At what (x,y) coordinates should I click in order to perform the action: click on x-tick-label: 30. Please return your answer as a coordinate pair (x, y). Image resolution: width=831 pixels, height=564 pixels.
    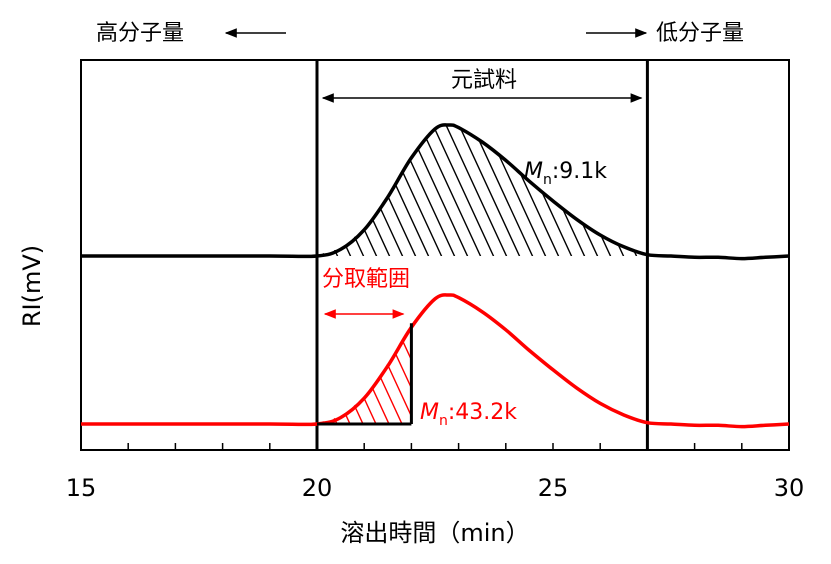
    Looking at the image, I should click on (789, 488).